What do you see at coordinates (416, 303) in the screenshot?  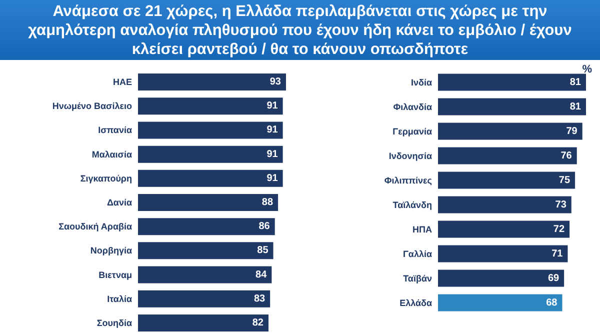 I see `y-tick-label: Ελλάδα` at bounding box center [416, 303].